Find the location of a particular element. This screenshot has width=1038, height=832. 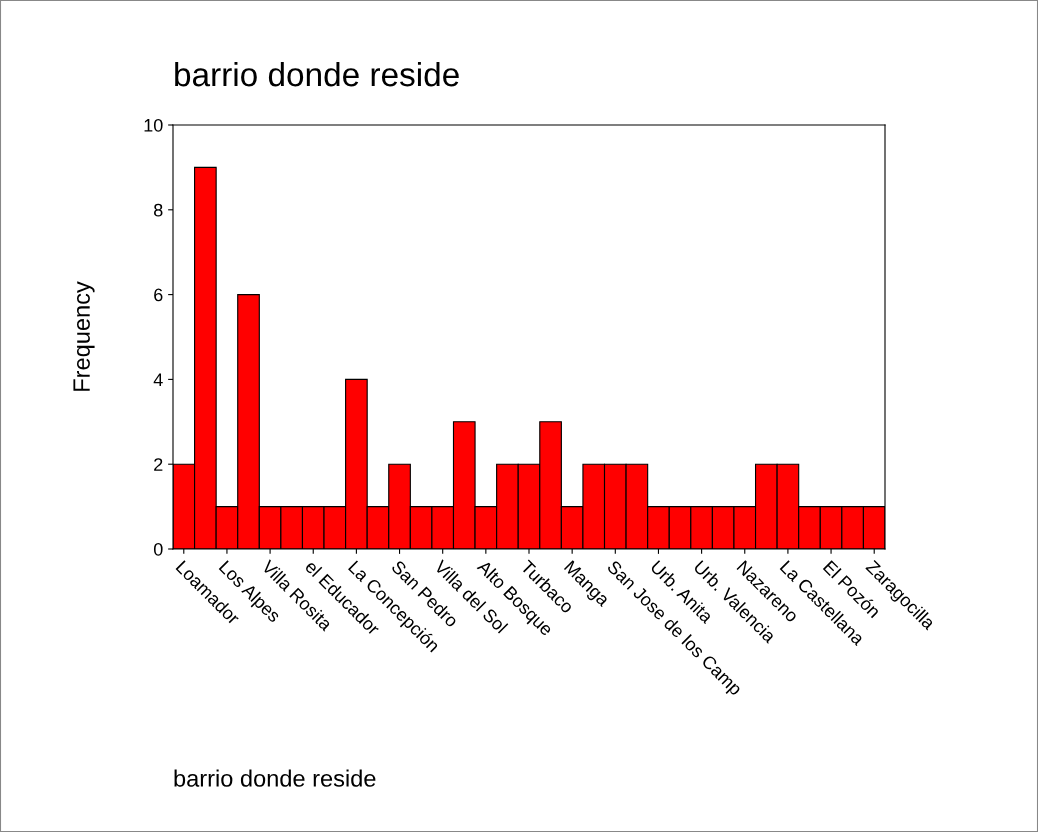

y-tick-label: 6 is located at coordinates (158, 295).